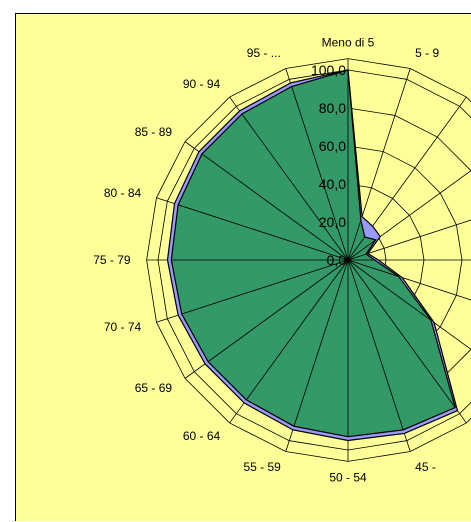 The width and height of the screenshot is (471, 522). I want to click on category-label-12: 60 - 64, so click(202, 436).